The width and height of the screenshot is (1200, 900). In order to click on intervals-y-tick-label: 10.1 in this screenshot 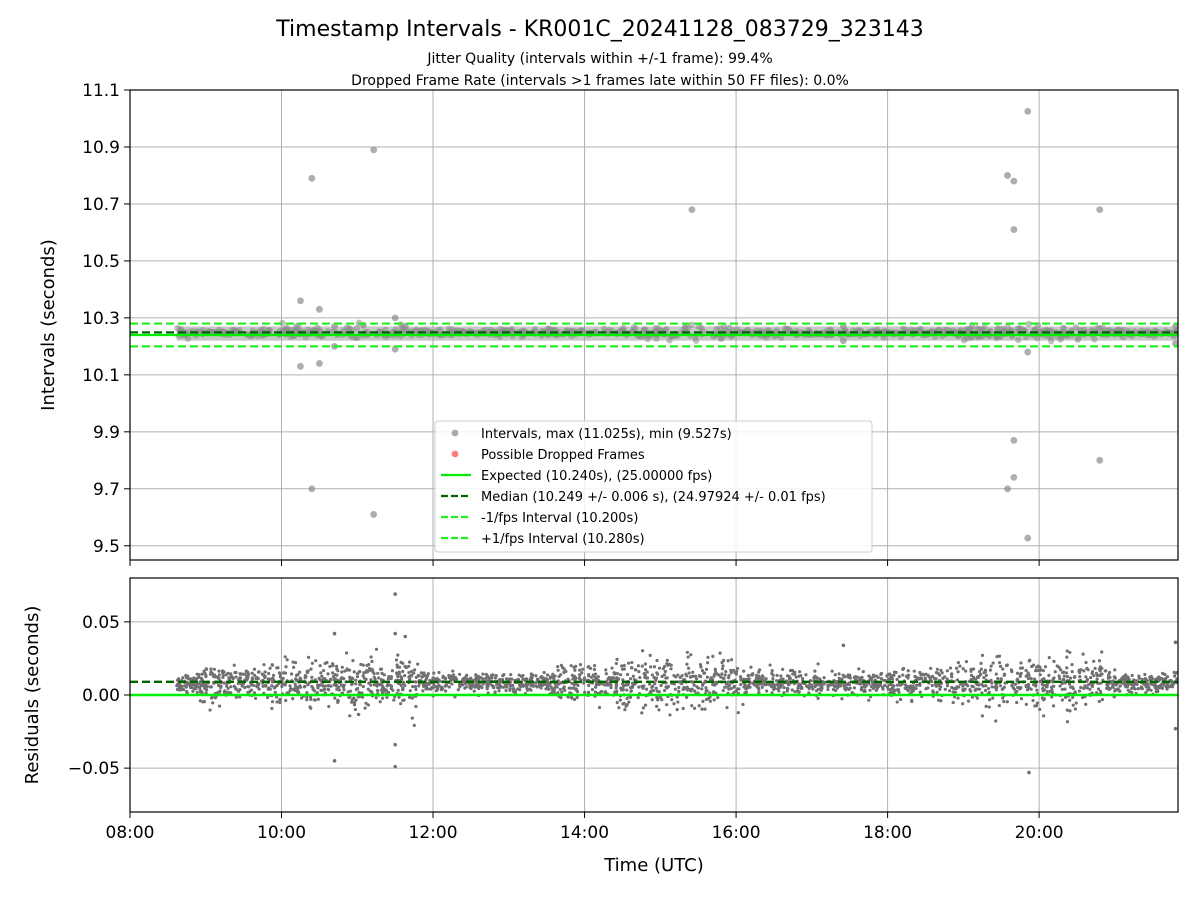, I will do `click(101, 376)`.